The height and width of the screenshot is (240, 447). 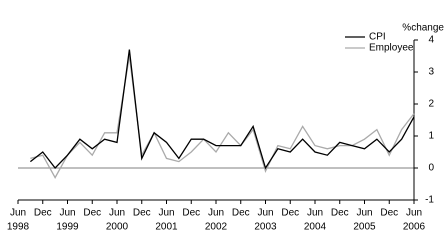 I want to click on legend-label: CPI, so click(x=377, y=37).